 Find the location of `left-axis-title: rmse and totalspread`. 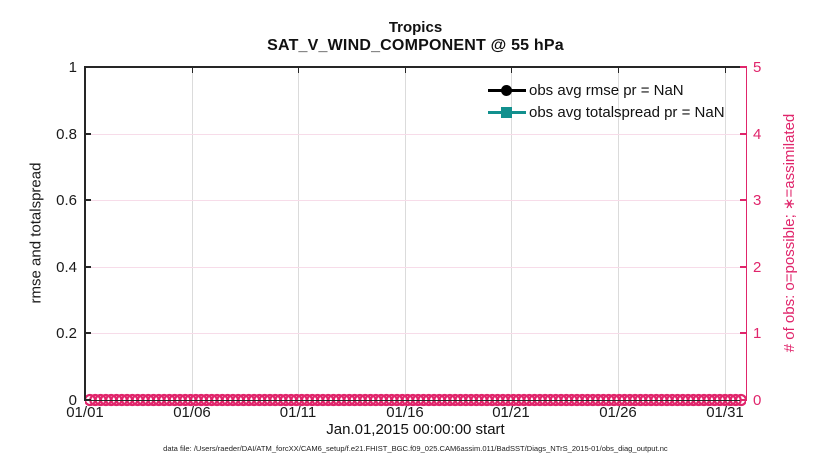

left-axis-title: rmse and totalspread is located at coordinates (36, 233).